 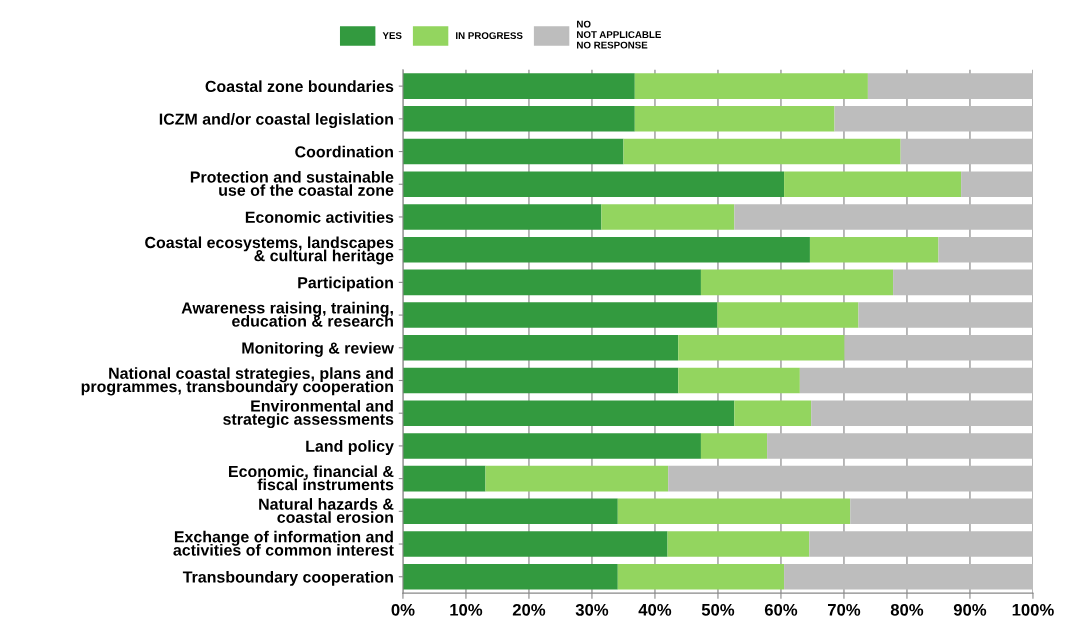 What do you see at coordinates (655, 609) in the screenshot?
I see `x-tick-label: 40%` at bounding box center [655, 609].